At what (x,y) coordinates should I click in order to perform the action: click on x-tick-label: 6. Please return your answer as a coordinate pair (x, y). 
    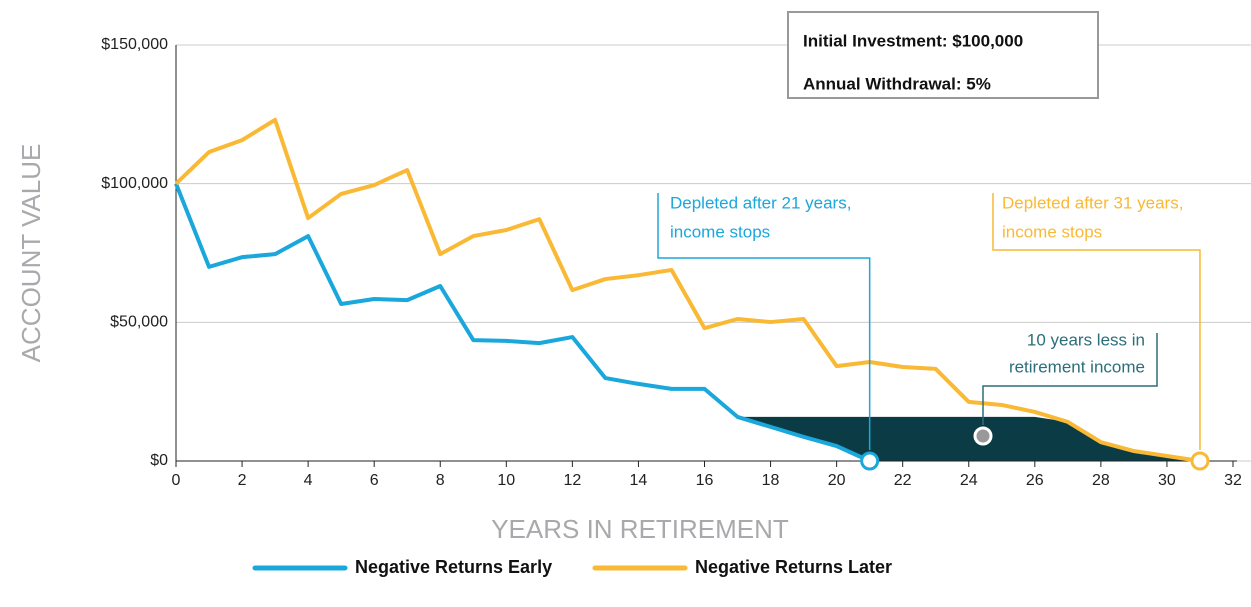
    Looking at the image, I should click on (374, 480).